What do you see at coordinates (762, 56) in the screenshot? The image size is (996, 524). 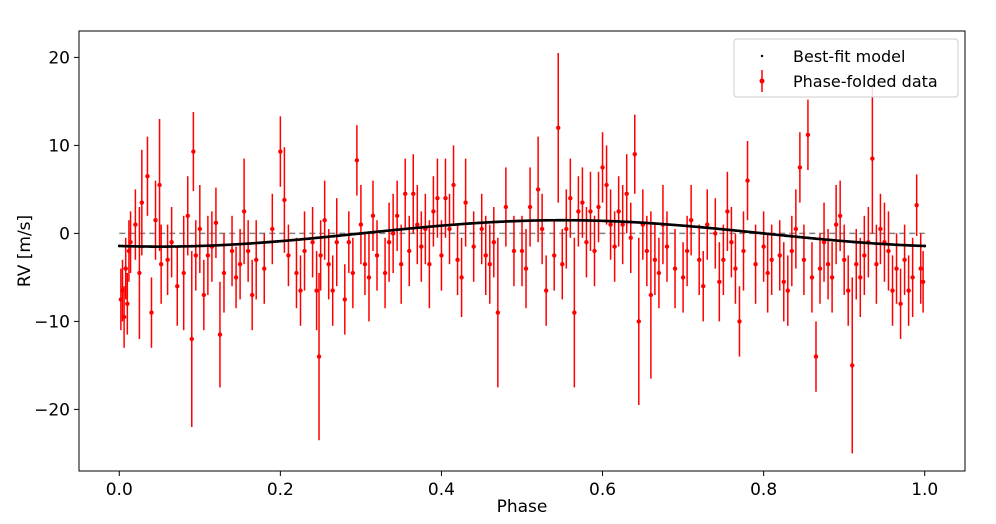 I see `legend-model-marker` at bounding box center [762, 56].